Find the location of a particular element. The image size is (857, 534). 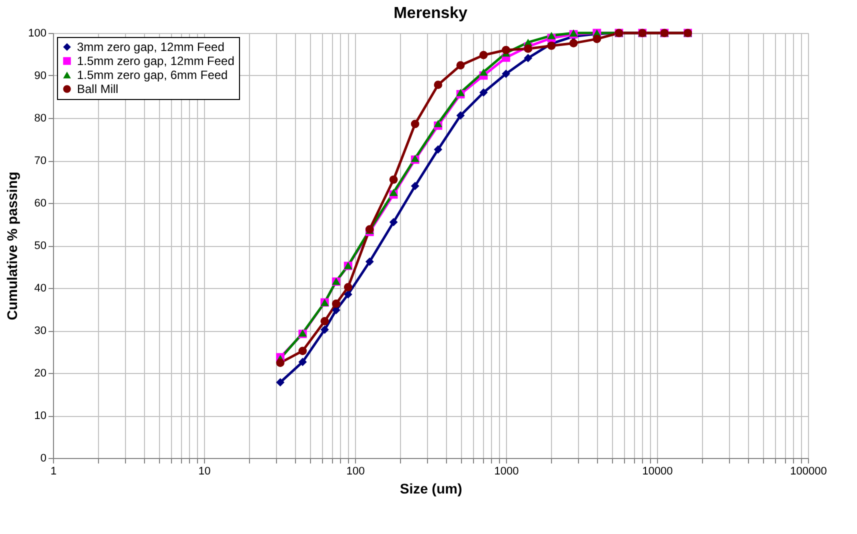

y-tick-label: 60 is located at coordinates (40, 204).